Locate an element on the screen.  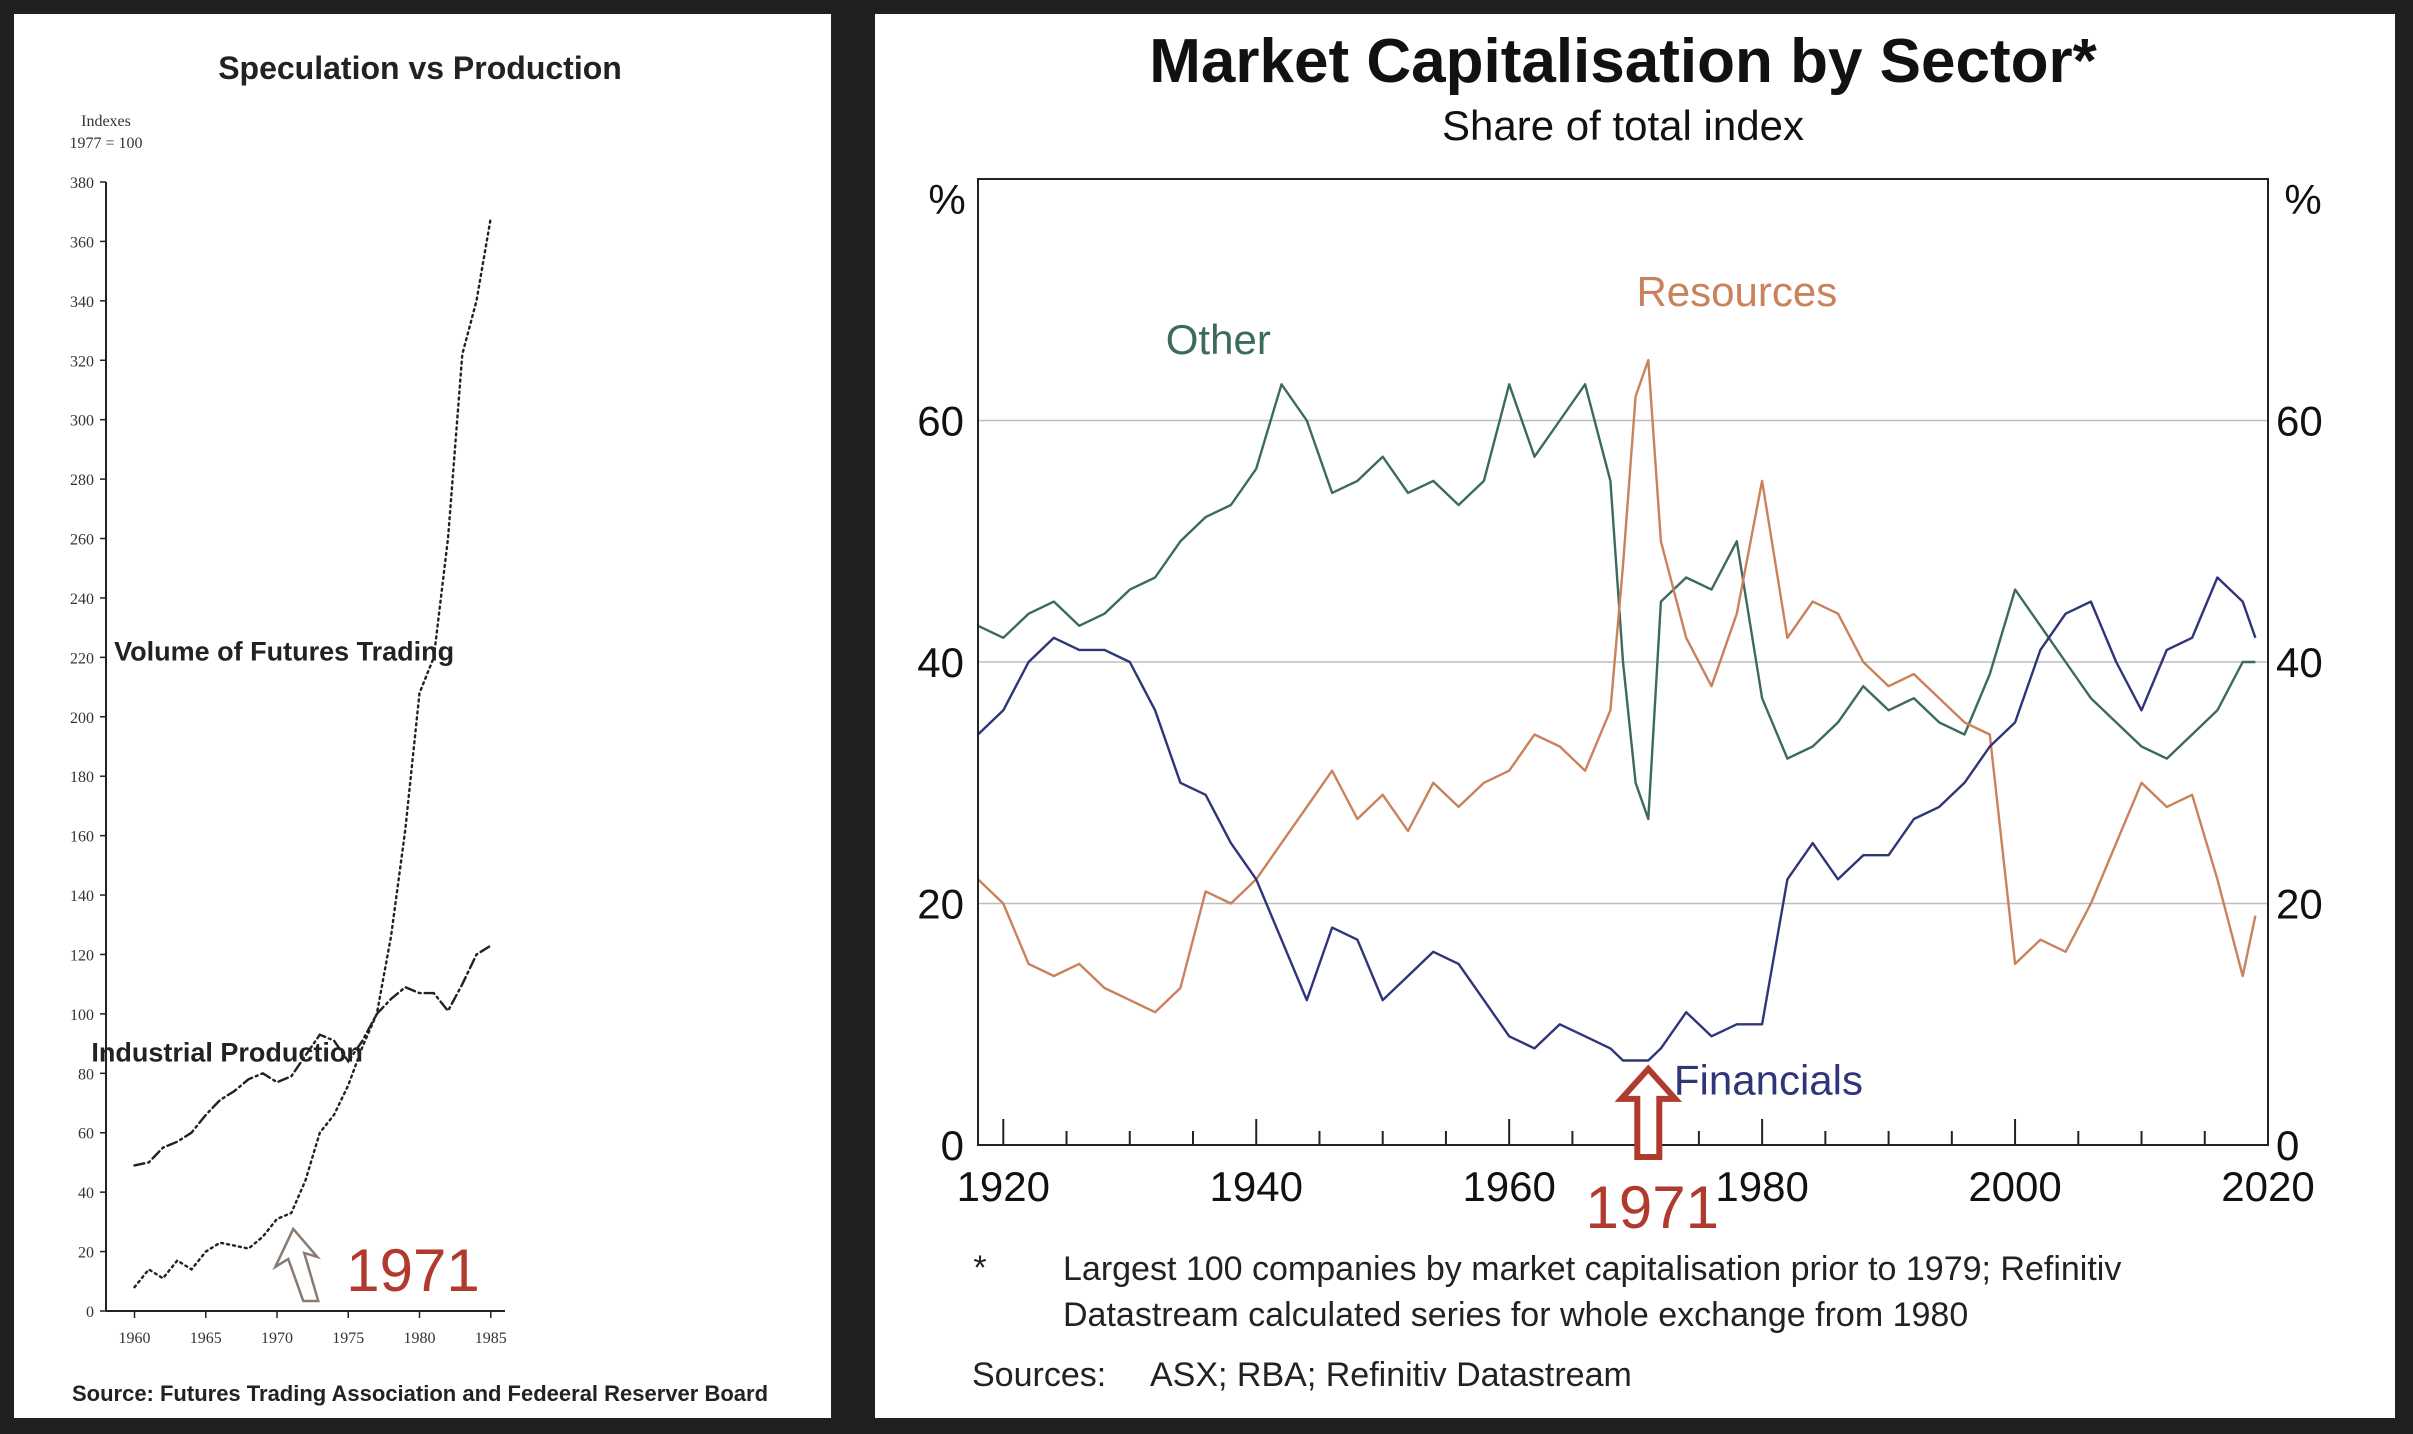
left-ylabel-line2: 1977 = 100 is located at coordinates (105, 143).